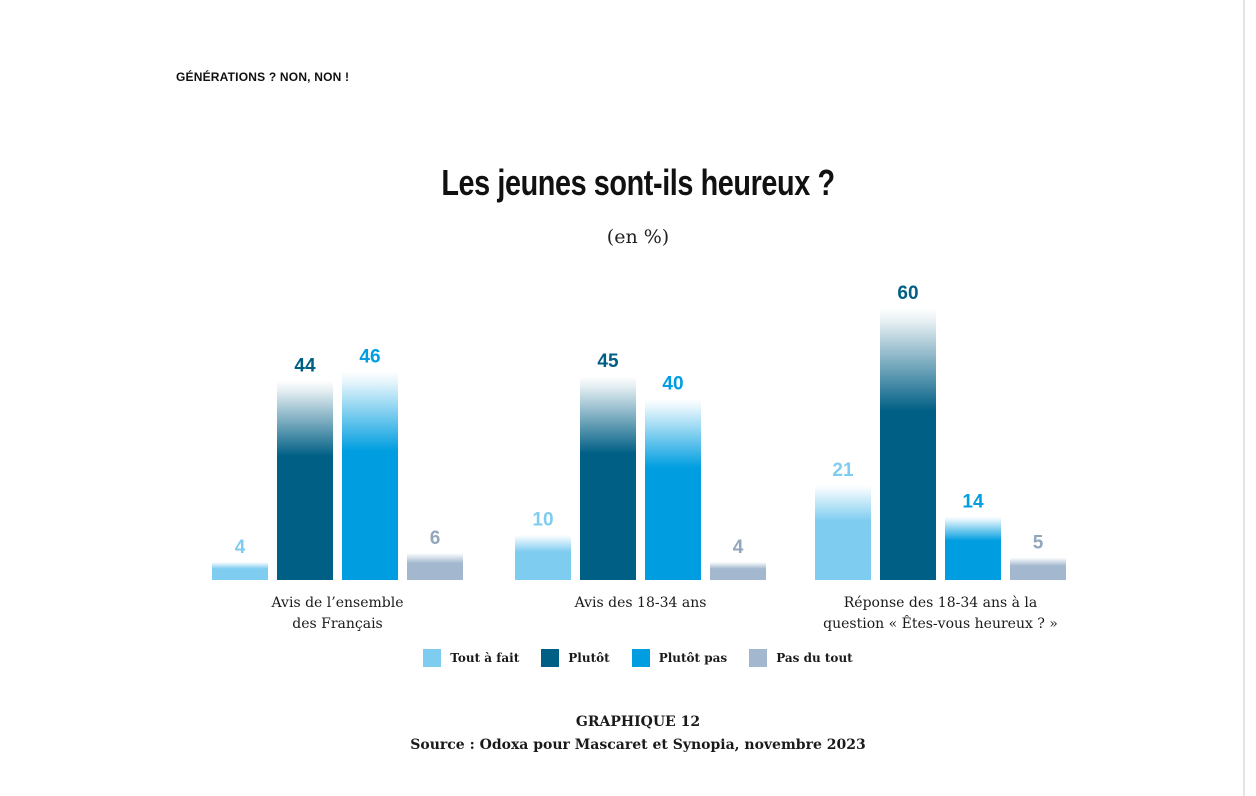 Image resolution: width=1256 pixels, height=796 pixels. I want to click on value-label-1-2: 44, so click(305, 366).